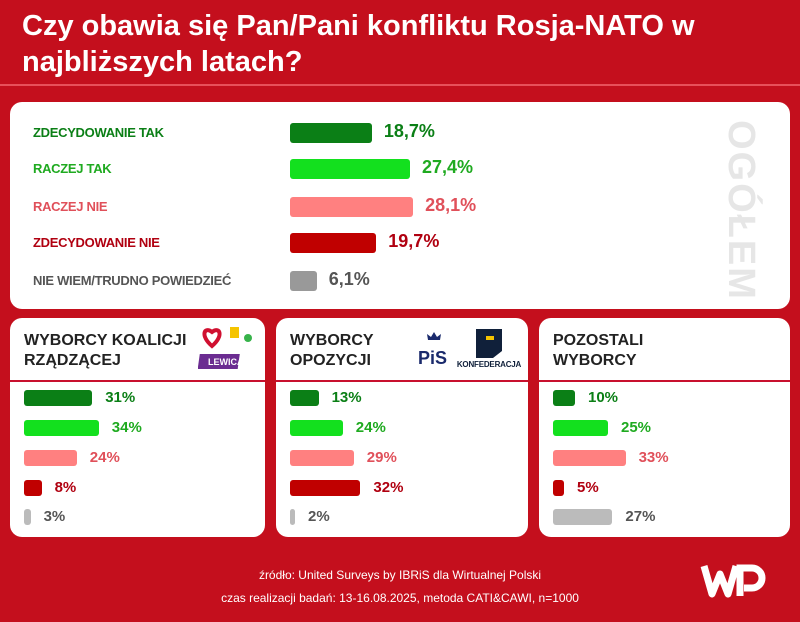 The image size is (800, 622). I want to click on category-label: RACZEJ NIE, so click(70, 206).